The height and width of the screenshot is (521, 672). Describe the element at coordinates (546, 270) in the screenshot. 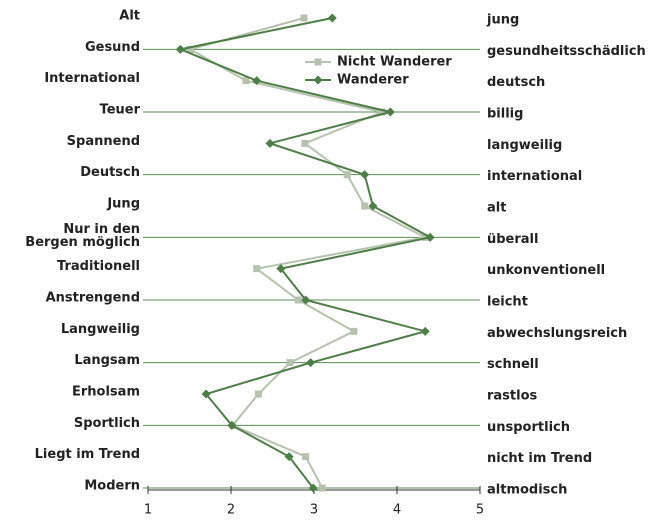

I see `right-label: unkonventionell` at that location.